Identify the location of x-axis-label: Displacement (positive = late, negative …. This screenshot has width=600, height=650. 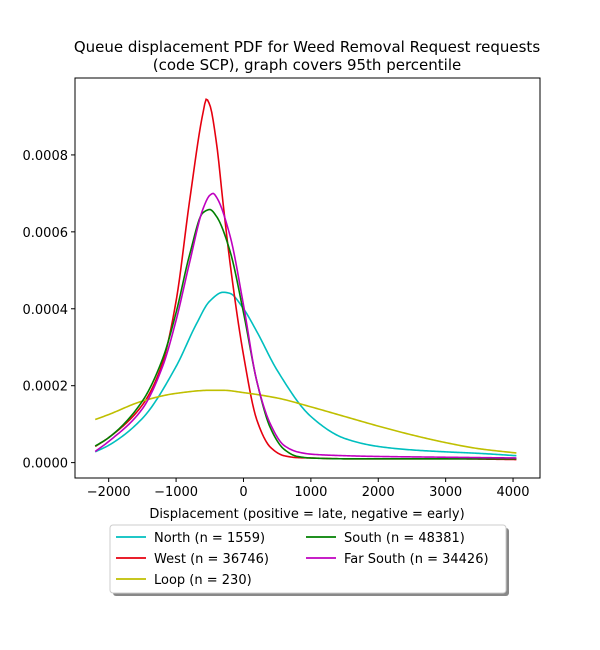
(306, 514).